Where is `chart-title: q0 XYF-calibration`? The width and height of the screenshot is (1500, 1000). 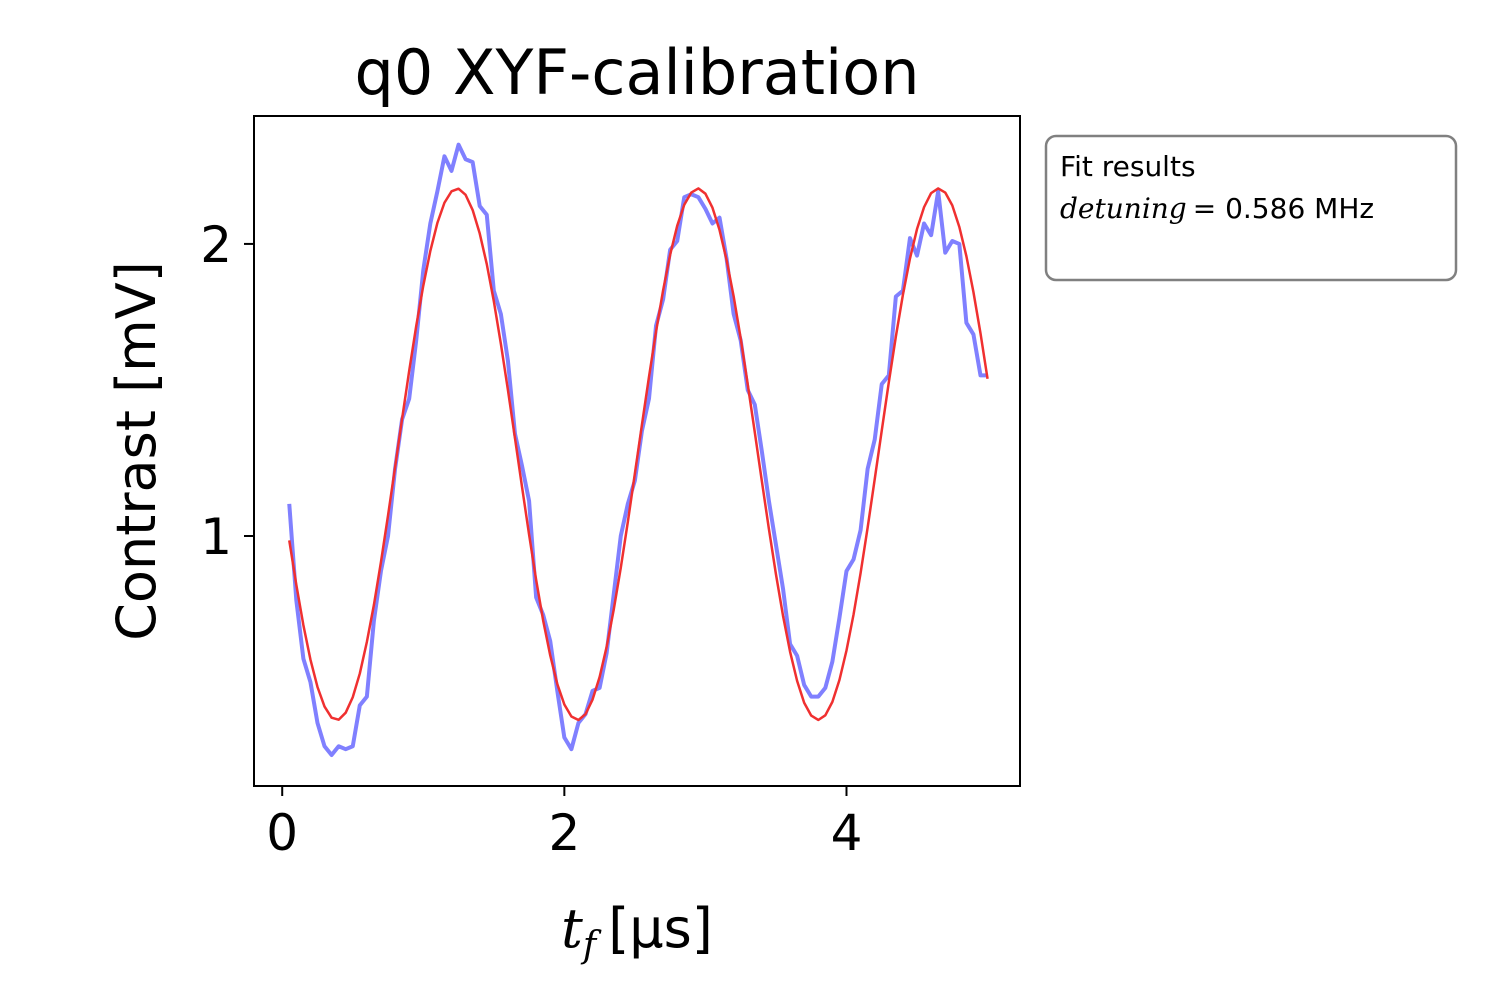 chart-title: q0 XYF-calibration is located at coordinates (636, 72).